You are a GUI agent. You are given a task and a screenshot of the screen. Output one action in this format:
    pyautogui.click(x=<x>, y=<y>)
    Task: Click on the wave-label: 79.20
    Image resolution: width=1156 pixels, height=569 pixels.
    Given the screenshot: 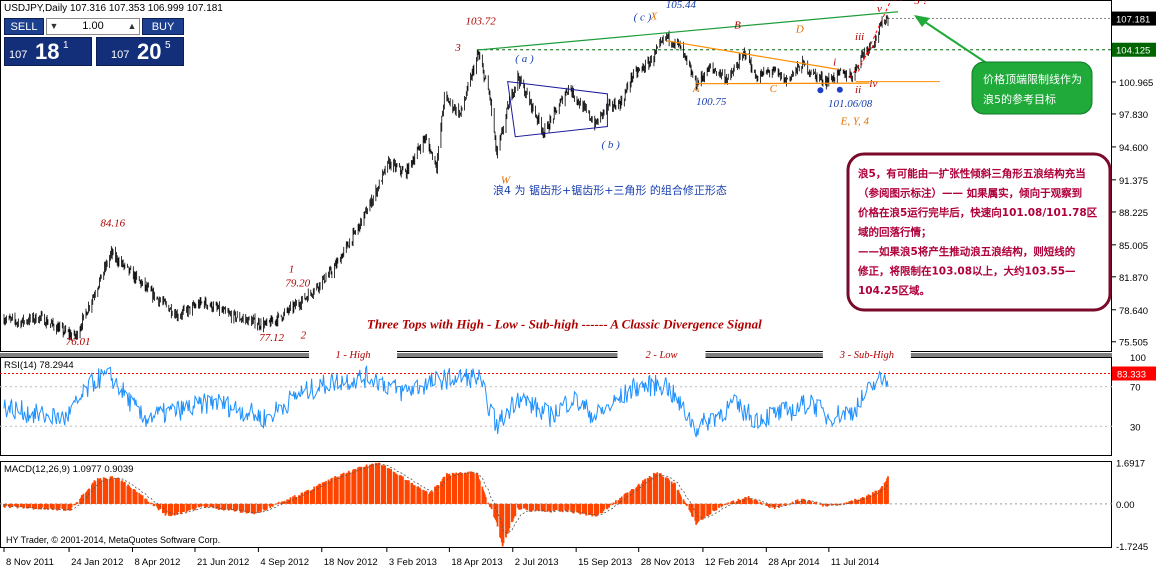 What is the action you would take?
    pyautogui.click(x=297, y=284)
    